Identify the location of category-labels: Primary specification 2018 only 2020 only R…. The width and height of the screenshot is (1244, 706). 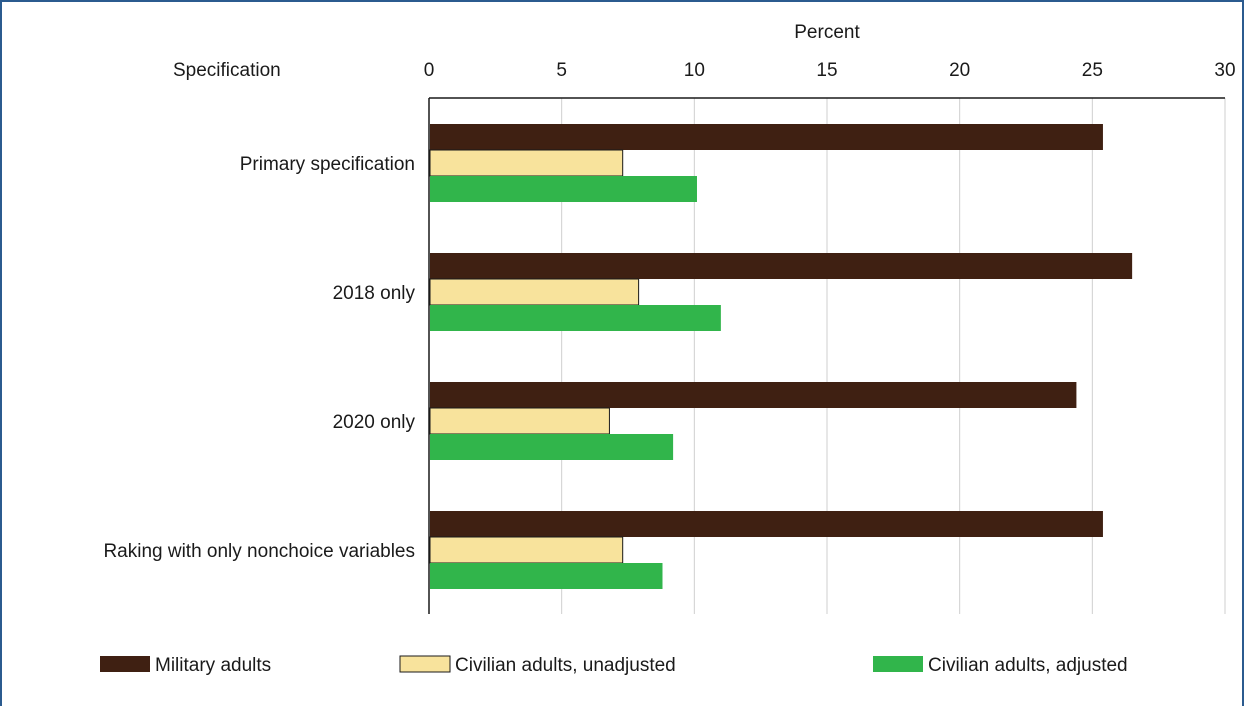
(259, 358).